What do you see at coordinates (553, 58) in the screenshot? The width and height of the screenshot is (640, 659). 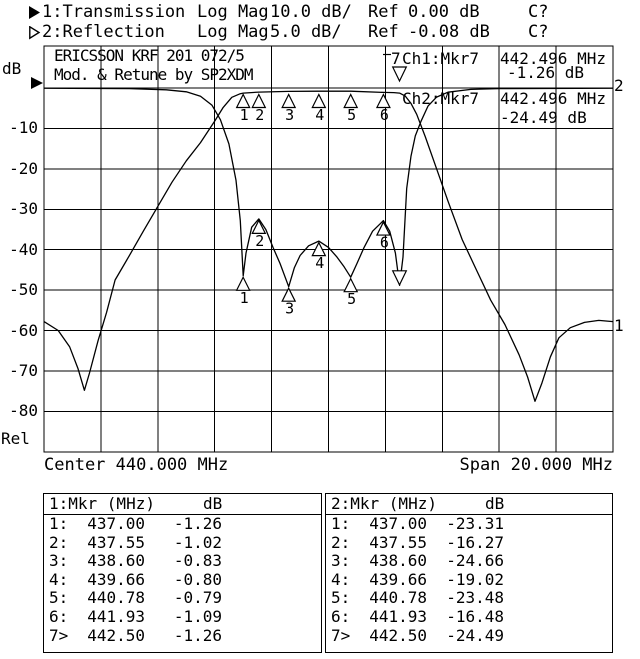 I see `ch1-marker-annotation-freq: 442.496 MHz` at bounding box center [553, 58].